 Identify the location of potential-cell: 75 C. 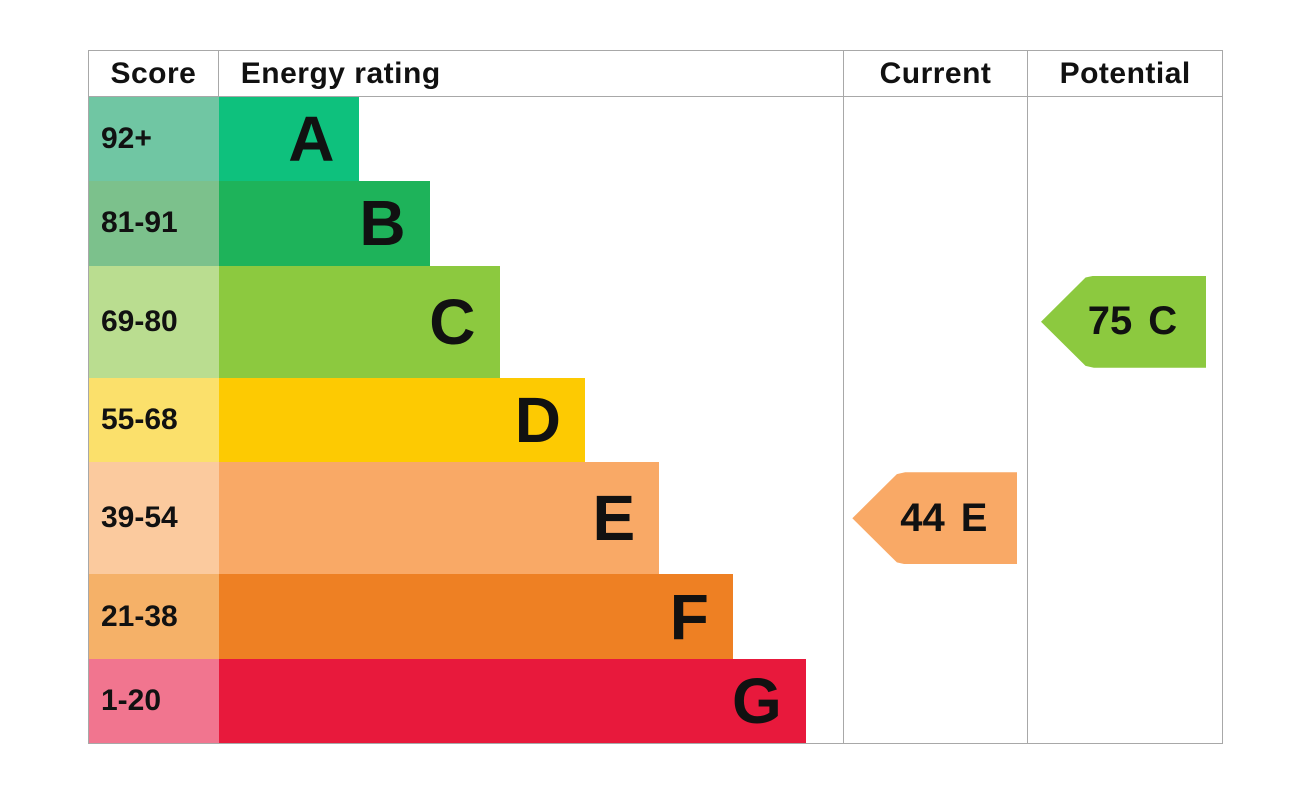
(1124, 321).